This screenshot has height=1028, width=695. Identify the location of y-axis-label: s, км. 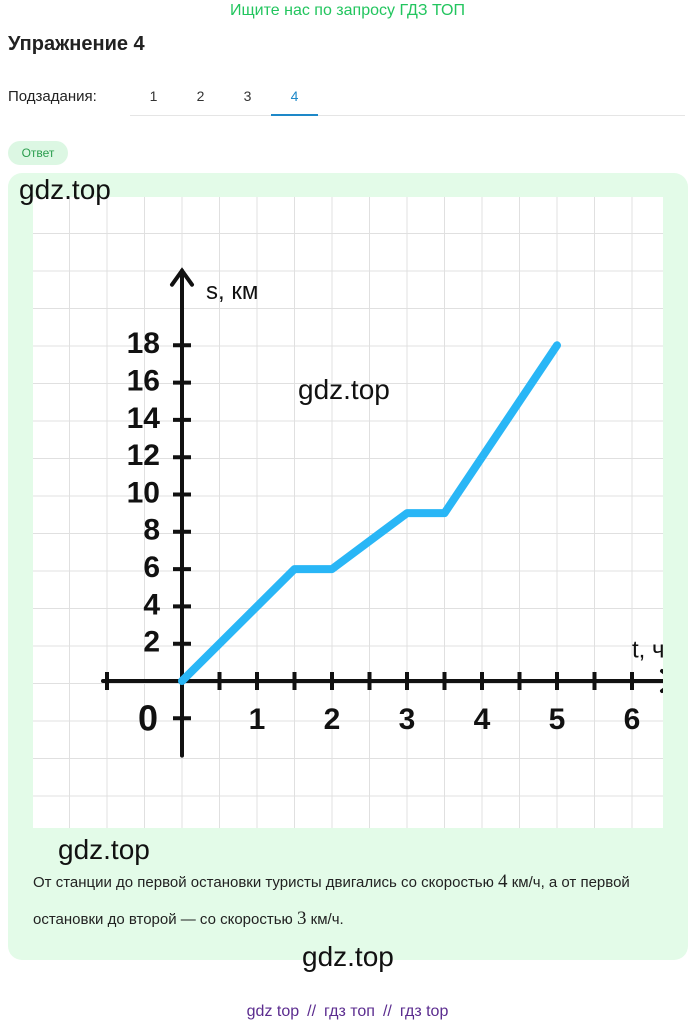
(232, 291).